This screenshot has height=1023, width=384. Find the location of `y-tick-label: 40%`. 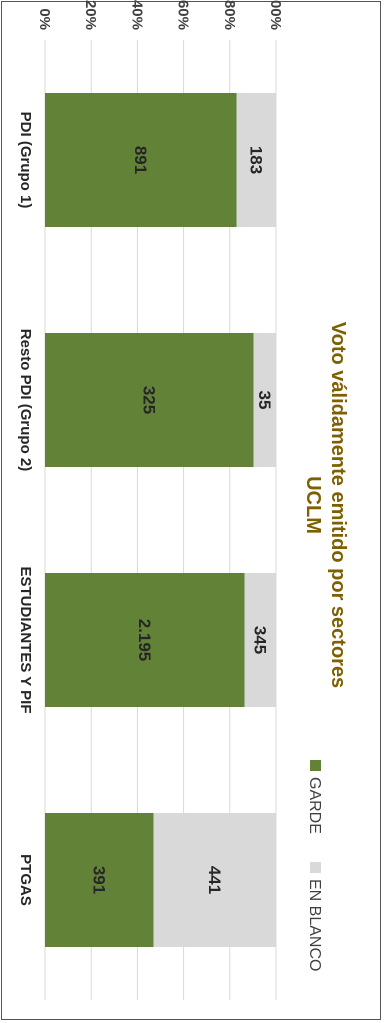

y-tick-label: 40% is located at coordinates (136, 15).